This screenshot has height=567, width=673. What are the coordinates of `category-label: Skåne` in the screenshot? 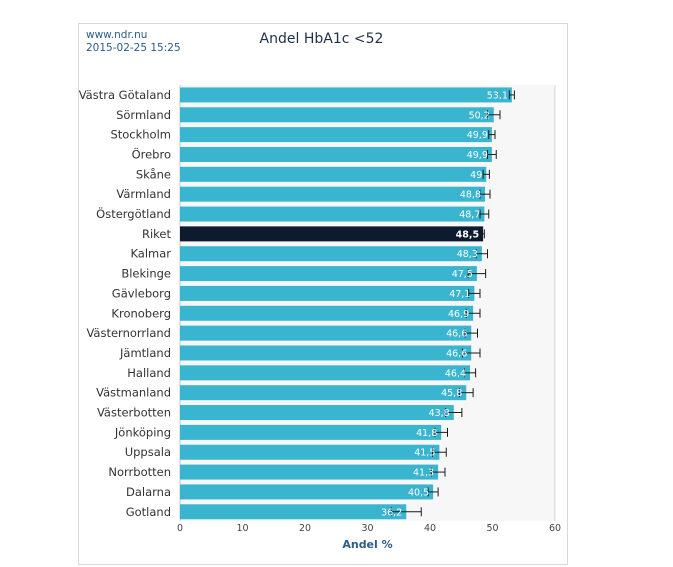 It's located at (153, 174).